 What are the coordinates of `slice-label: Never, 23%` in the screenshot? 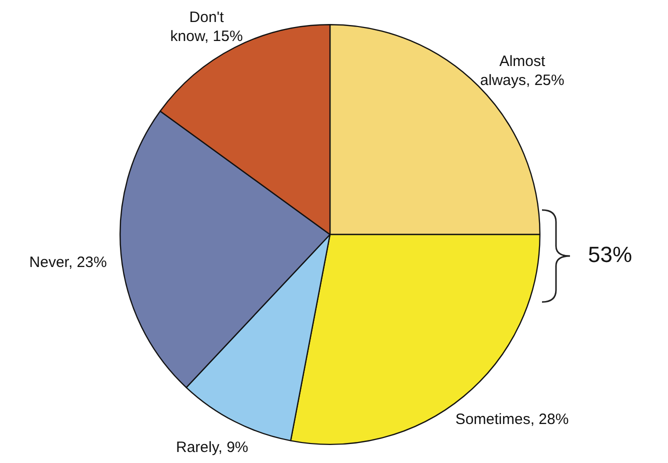 It's located at (68, 262).